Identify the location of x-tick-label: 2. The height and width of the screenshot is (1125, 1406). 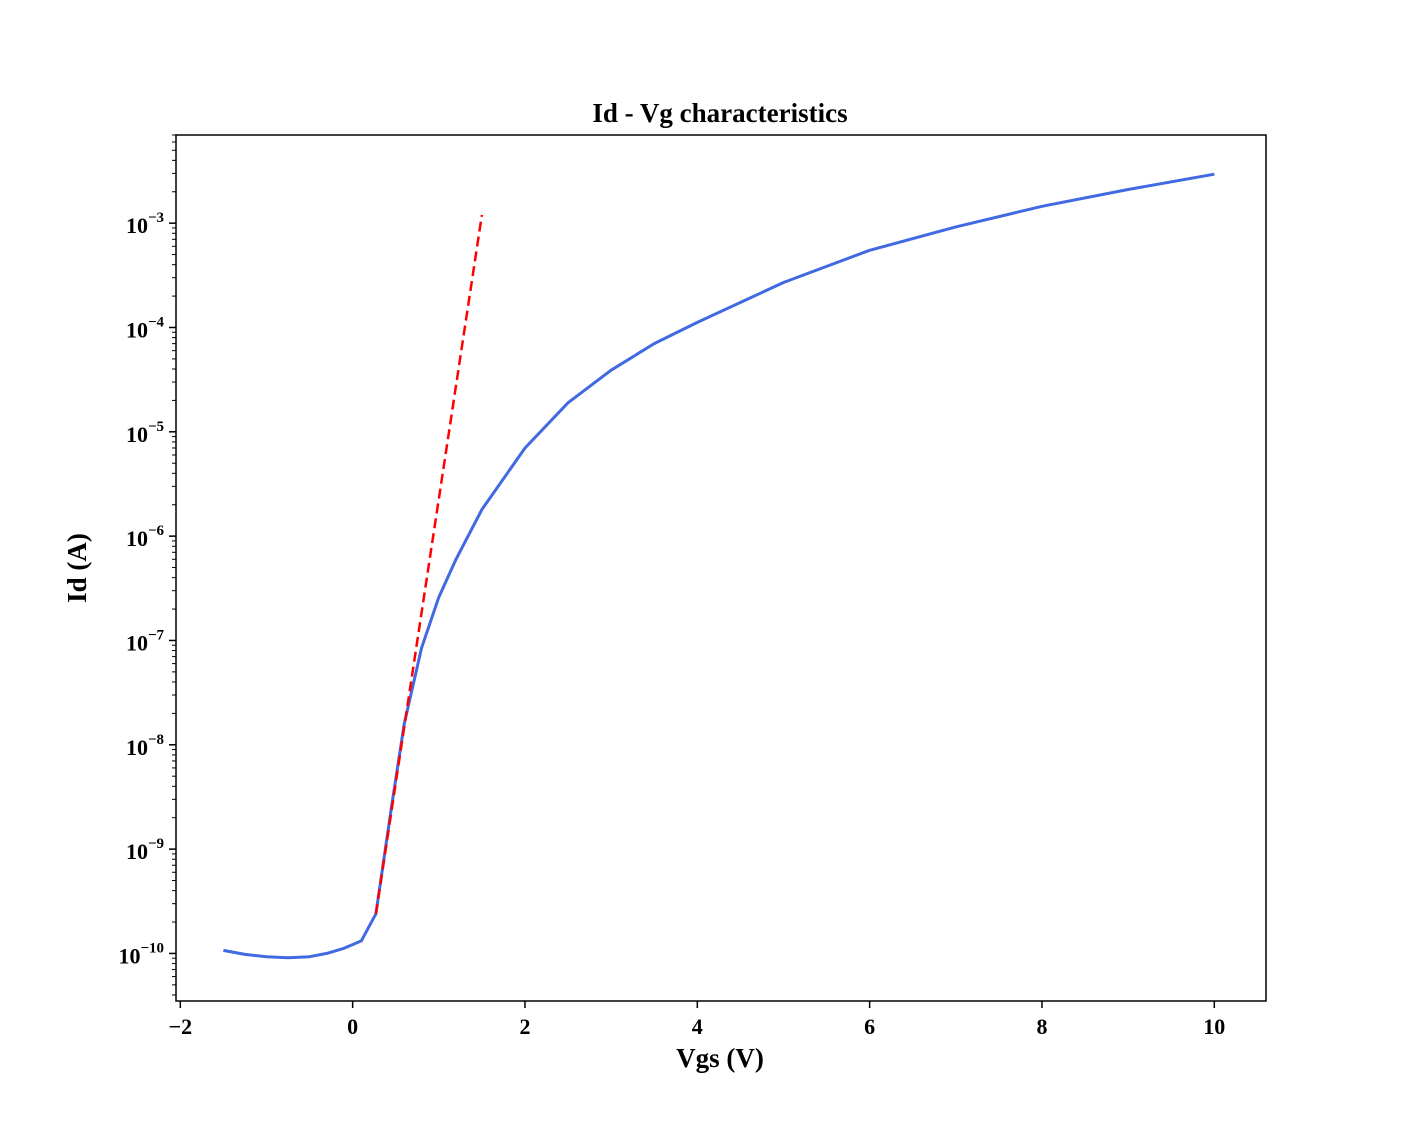
(524, 1026).